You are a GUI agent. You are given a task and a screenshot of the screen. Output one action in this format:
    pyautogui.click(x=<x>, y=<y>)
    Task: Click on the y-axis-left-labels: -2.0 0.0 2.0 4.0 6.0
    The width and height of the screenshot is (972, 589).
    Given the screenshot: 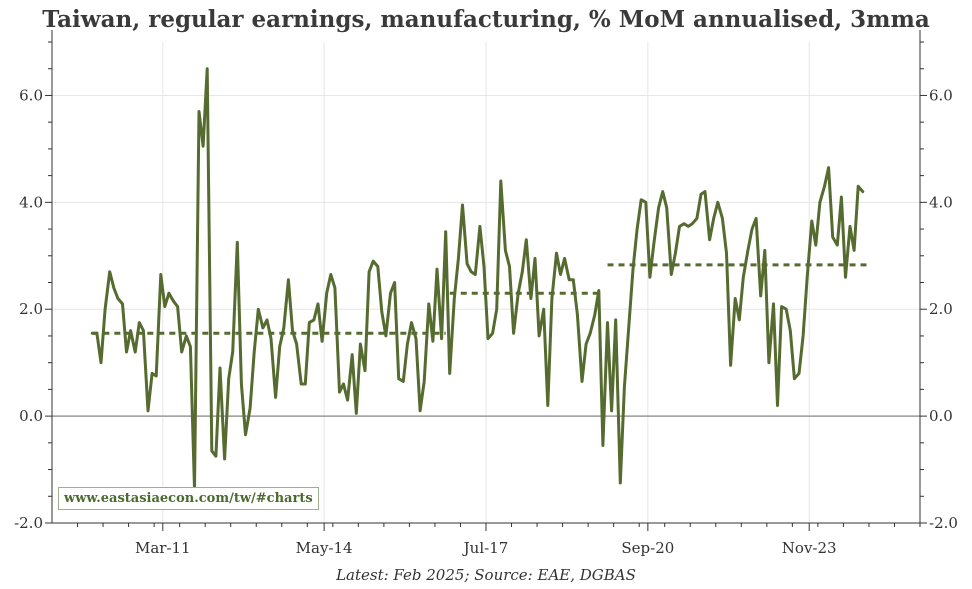 What is the action you would take?
    pyautogui.click(x=28, y=309)
    